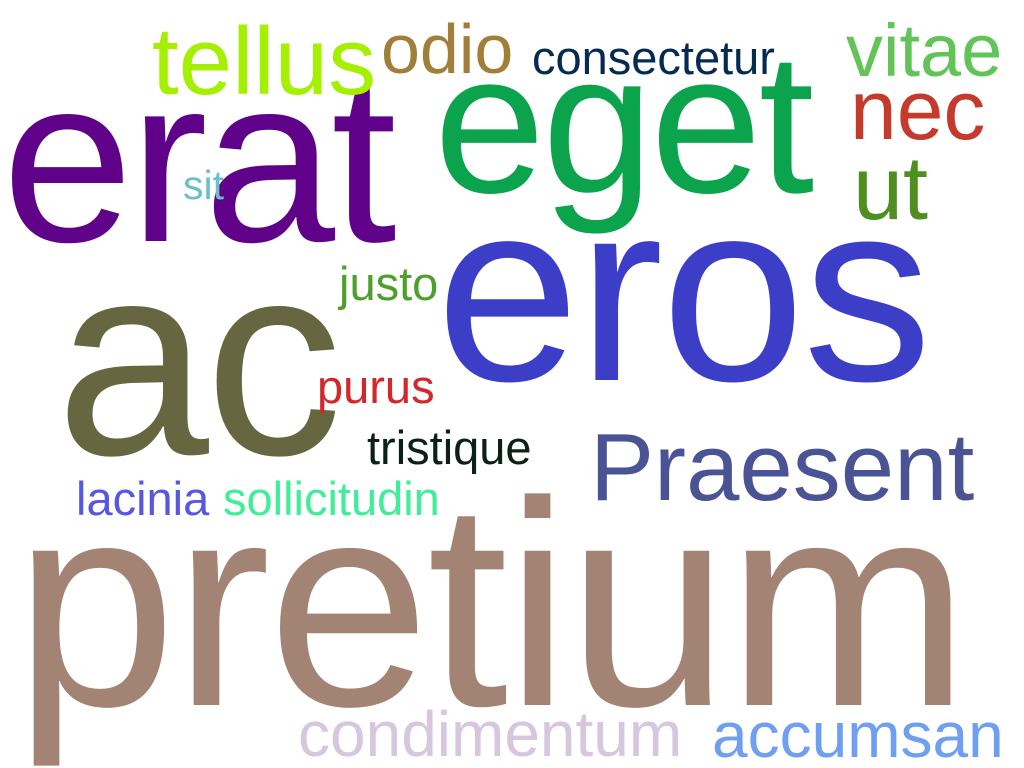 This screenshot has height=768, width=1024. Describe the element at coordinates (199, 160) in the screenshot. I see `word-erat: erat` at that location.